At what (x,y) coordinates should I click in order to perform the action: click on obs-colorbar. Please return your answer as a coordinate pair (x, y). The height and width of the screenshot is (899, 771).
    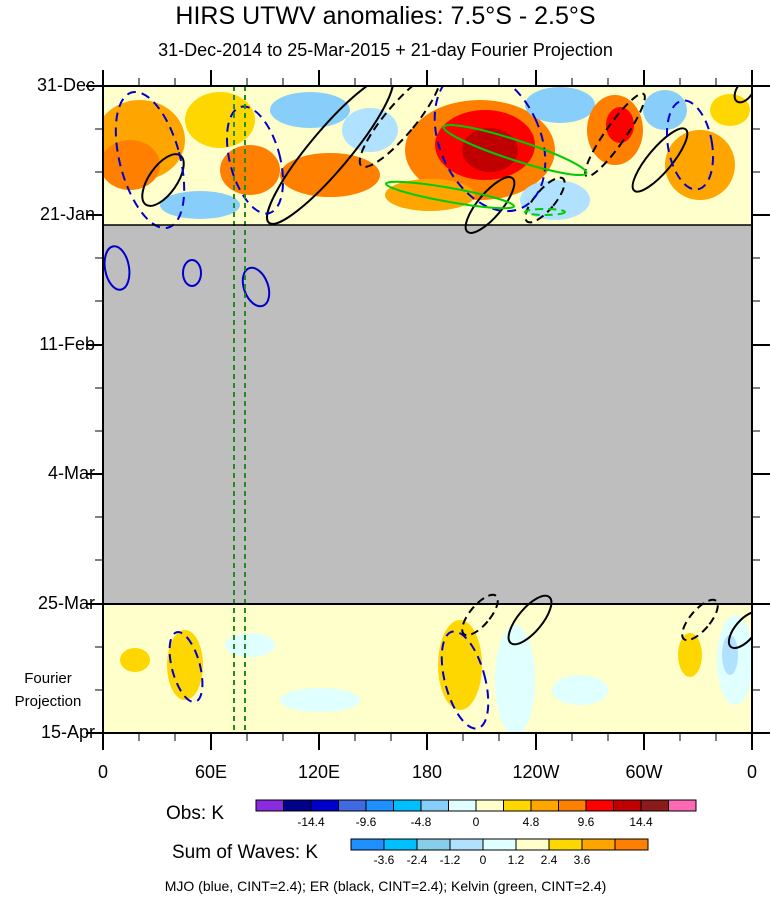
    Looking at the image, I should click on (476, 805).